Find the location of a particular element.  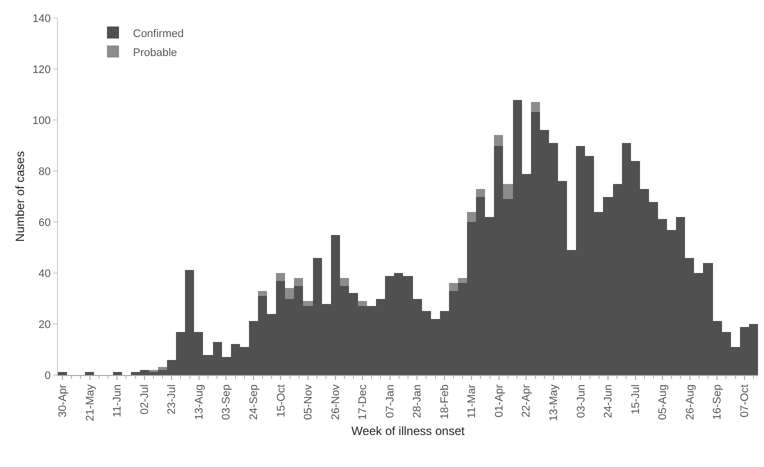

x-tick-label: 13-May is located at coordinates (554, 403).